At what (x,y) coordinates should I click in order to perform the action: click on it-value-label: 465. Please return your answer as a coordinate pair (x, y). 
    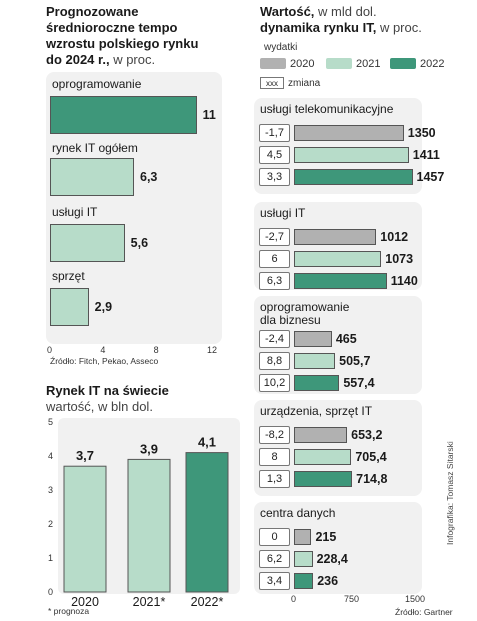
    Looking at the image, I should click on (346, 339).